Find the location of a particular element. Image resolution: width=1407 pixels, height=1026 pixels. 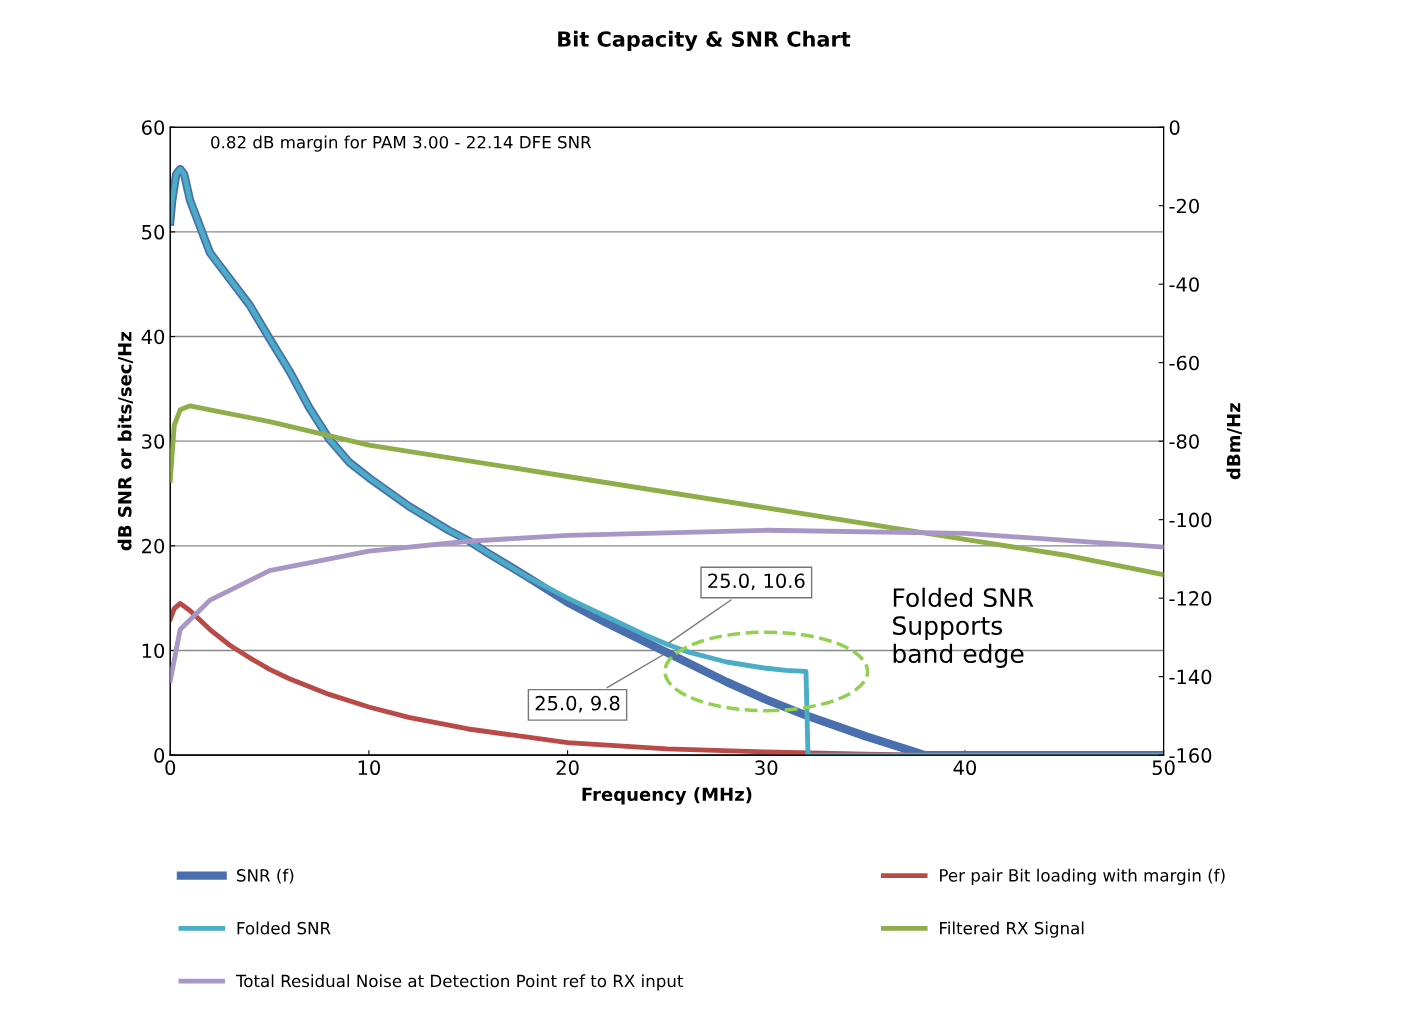

x-tick-label: 20 is located at coordinates (567, 768).